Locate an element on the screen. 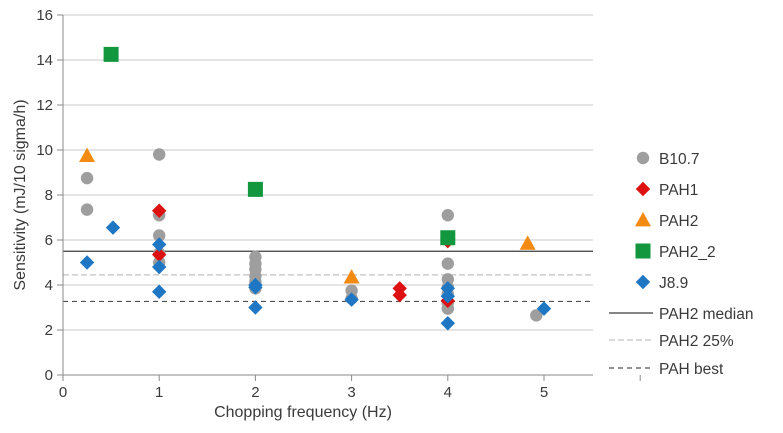 Image resolution: width=783 pixels, height=433 pixels. legend-label: B10.7 is located at coordinates (679, 159).